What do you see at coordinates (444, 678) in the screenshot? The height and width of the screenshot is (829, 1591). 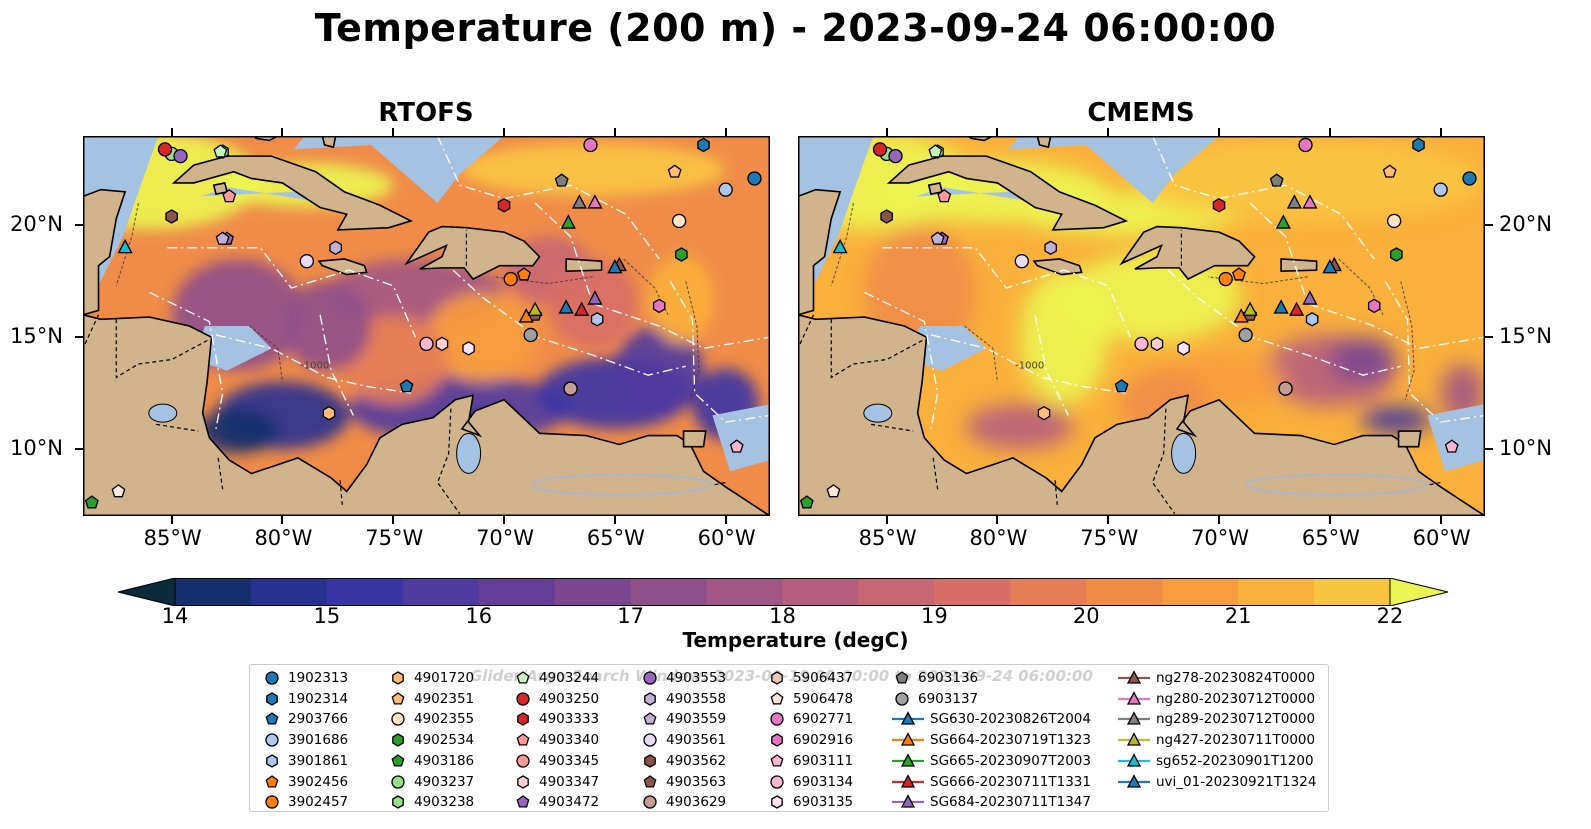 I see `legend-label: 4901720` at bounding box center [444, 678].